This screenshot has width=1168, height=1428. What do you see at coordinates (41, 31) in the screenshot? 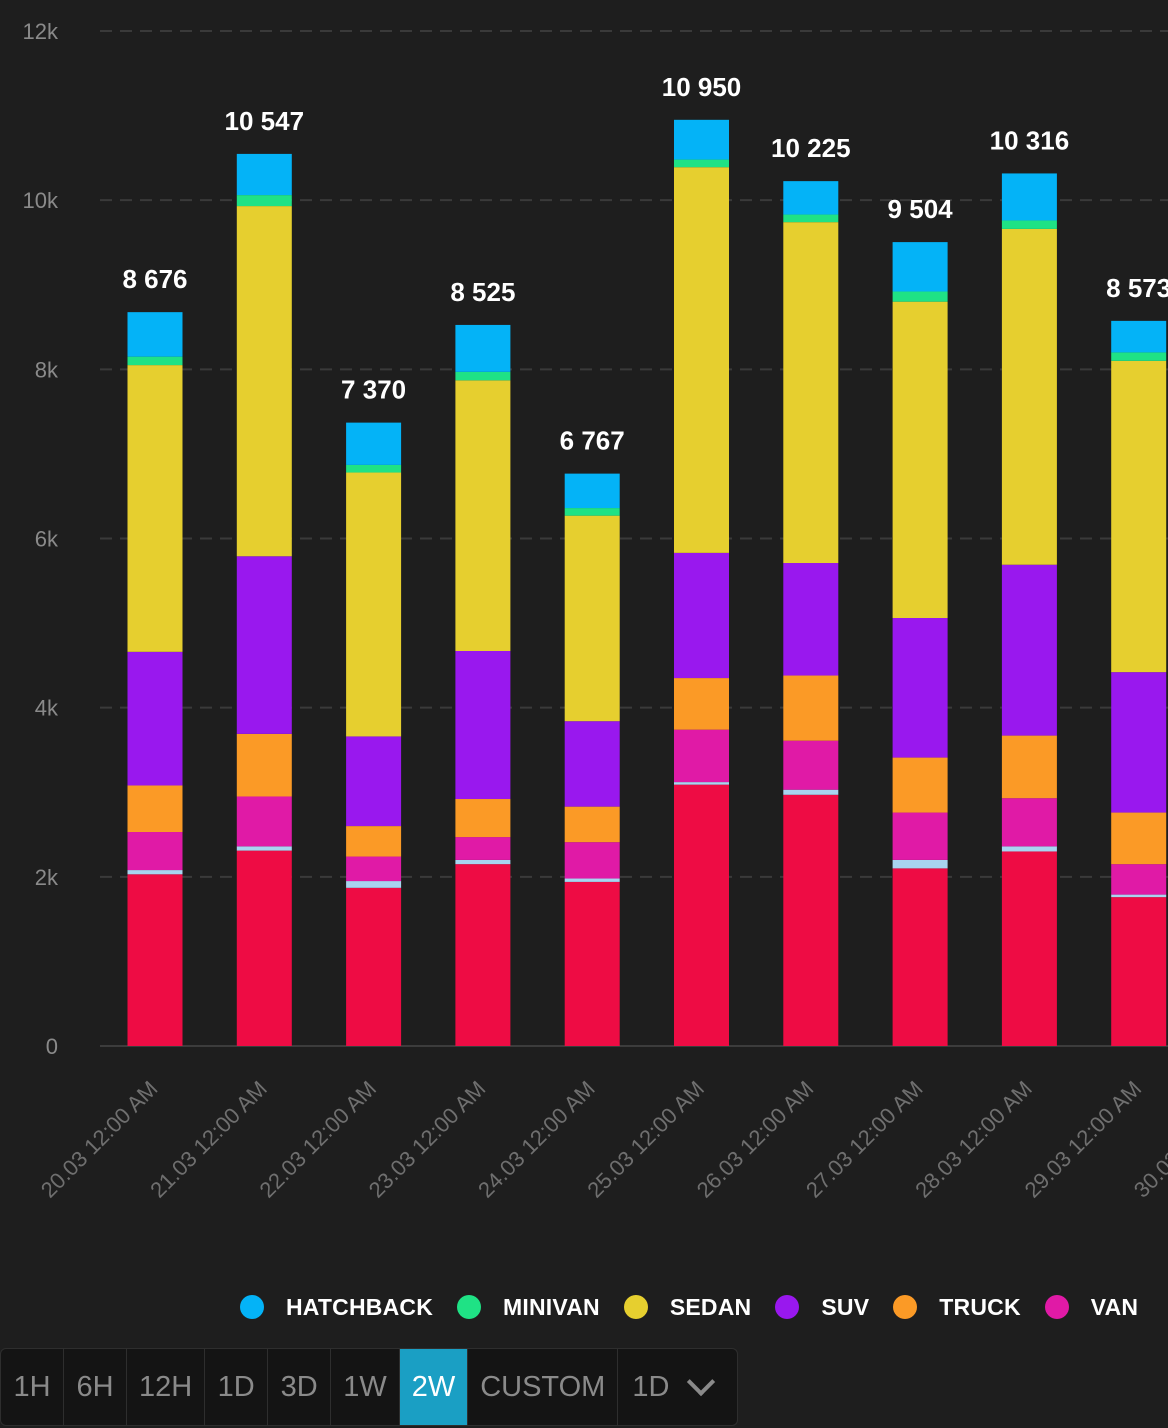
I see `y-tick-label: 12k` at bounding box center [41, 31].